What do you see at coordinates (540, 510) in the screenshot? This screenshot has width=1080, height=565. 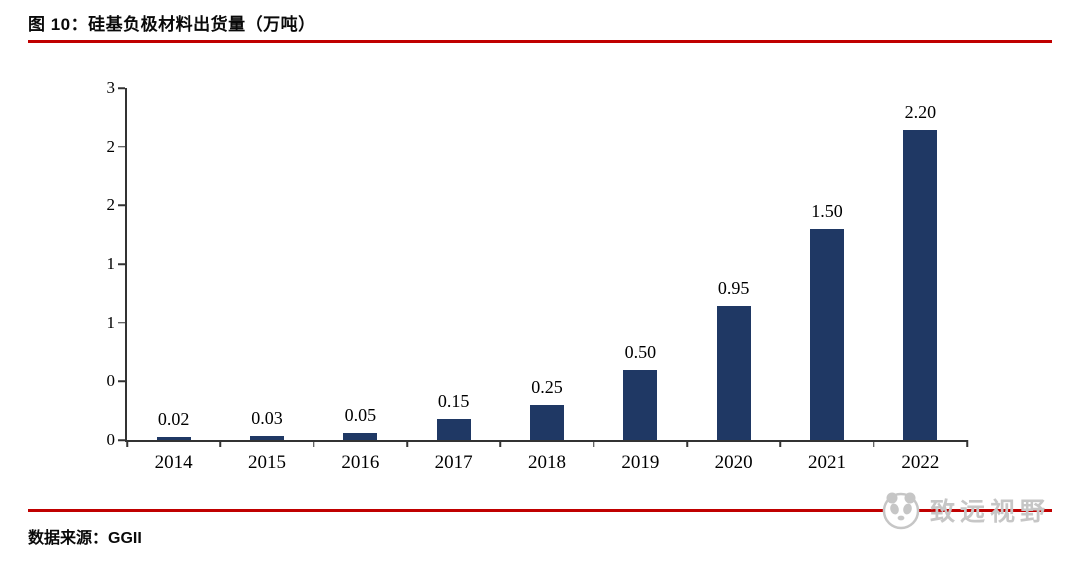 I see `bottom-divider` at bounding box center [540, 510].